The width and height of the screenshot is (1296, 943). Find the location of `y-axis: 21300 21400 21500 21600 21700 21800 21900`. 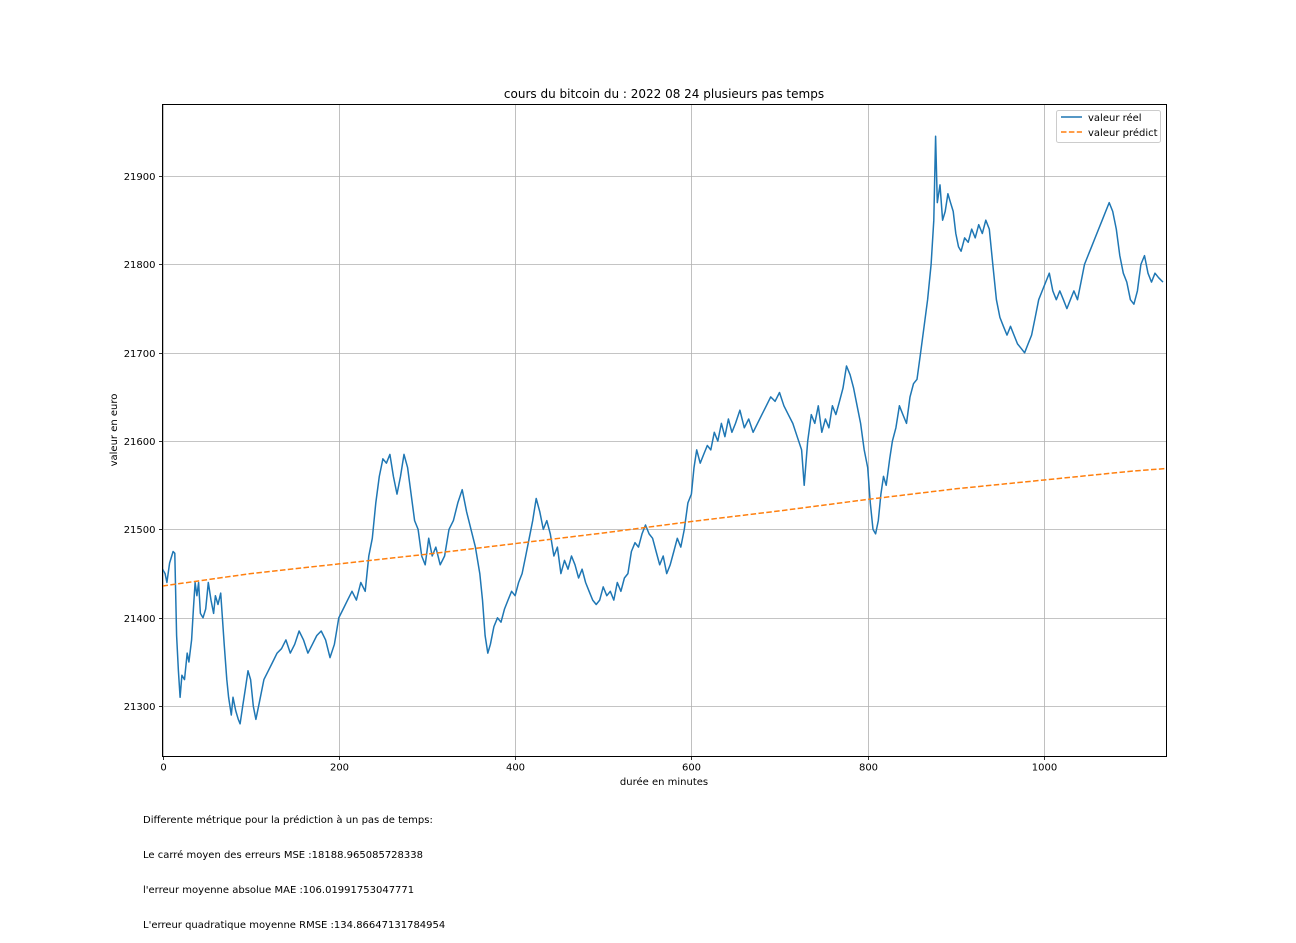

y-axis: 21300 21400 21500 21600 21700 21800 21900 is located at coordinates (143, 442).